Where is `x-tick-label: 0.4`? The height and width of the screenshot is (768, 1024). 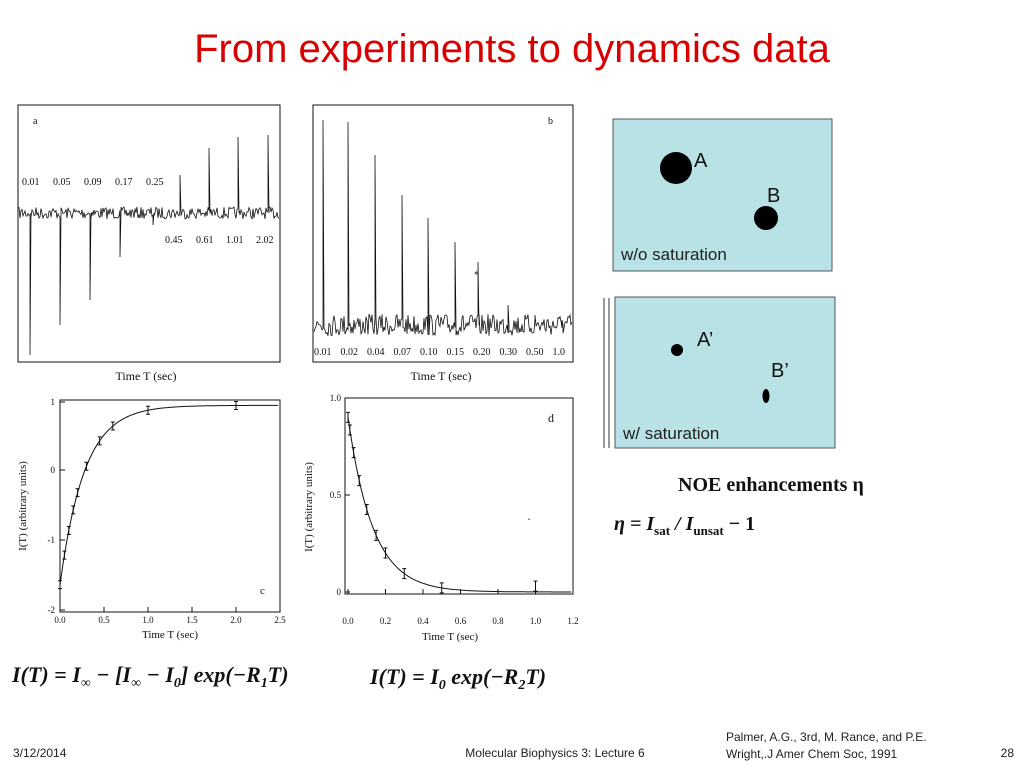
x-tick-label: 0.4 is located at coordinates (423, 621).